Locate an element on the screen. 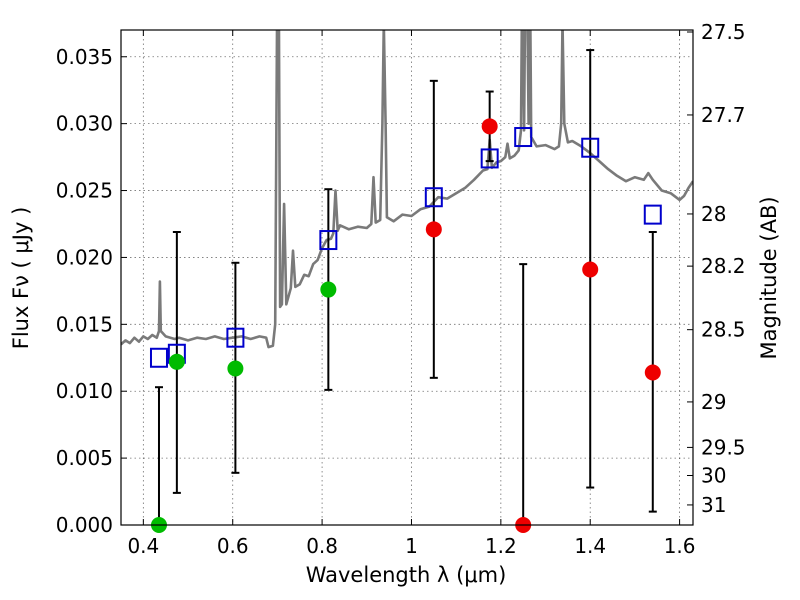 The image size is (800, 600). y-tick-label: 0.010 is located at coordinates (84, 391).